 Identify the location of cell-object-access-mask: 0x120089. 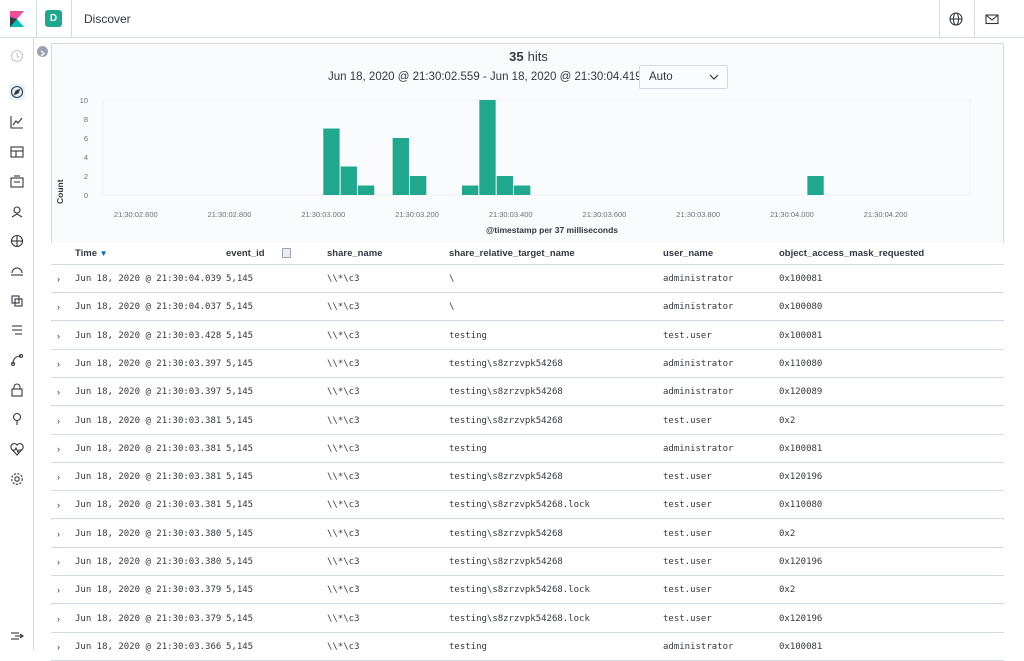
(801, 392).